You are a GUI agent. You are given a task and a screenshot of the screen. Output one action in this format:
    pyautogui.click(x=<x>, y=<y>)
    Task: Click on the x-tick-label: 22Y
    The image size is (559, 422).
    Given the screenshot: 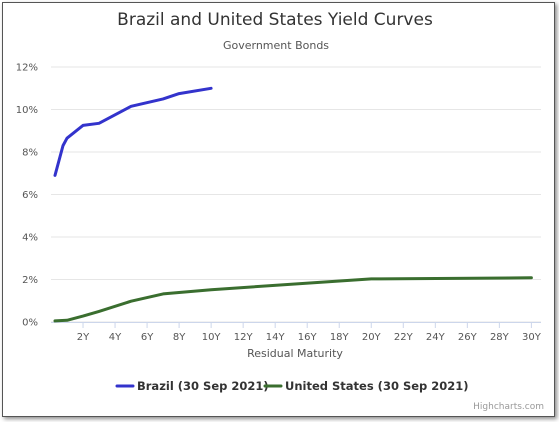 What is the action you would take?
    pyautogui.click(x=404, y=337)
    